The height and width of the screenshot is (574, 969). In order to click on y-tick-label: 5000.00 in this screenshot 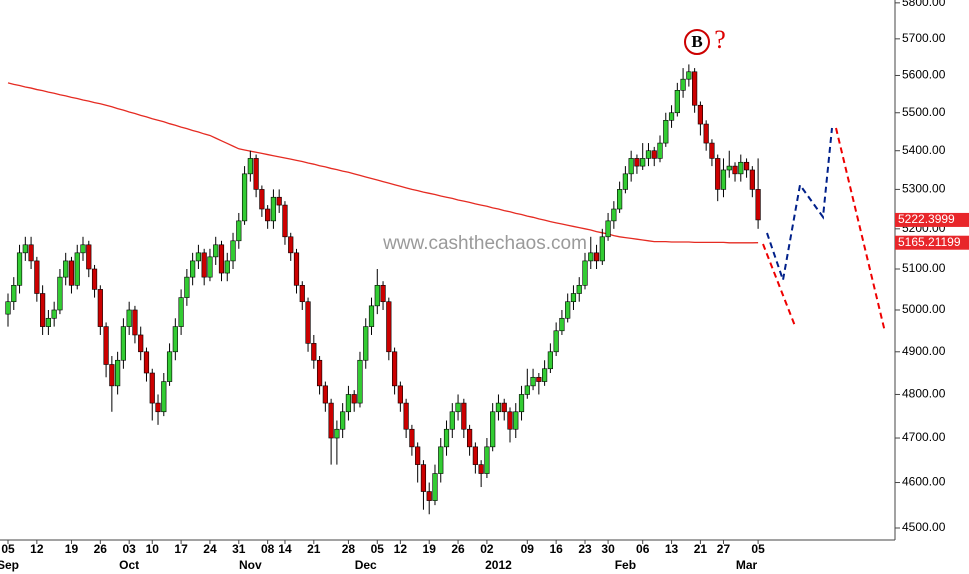, I will do `click(924, 309)`.